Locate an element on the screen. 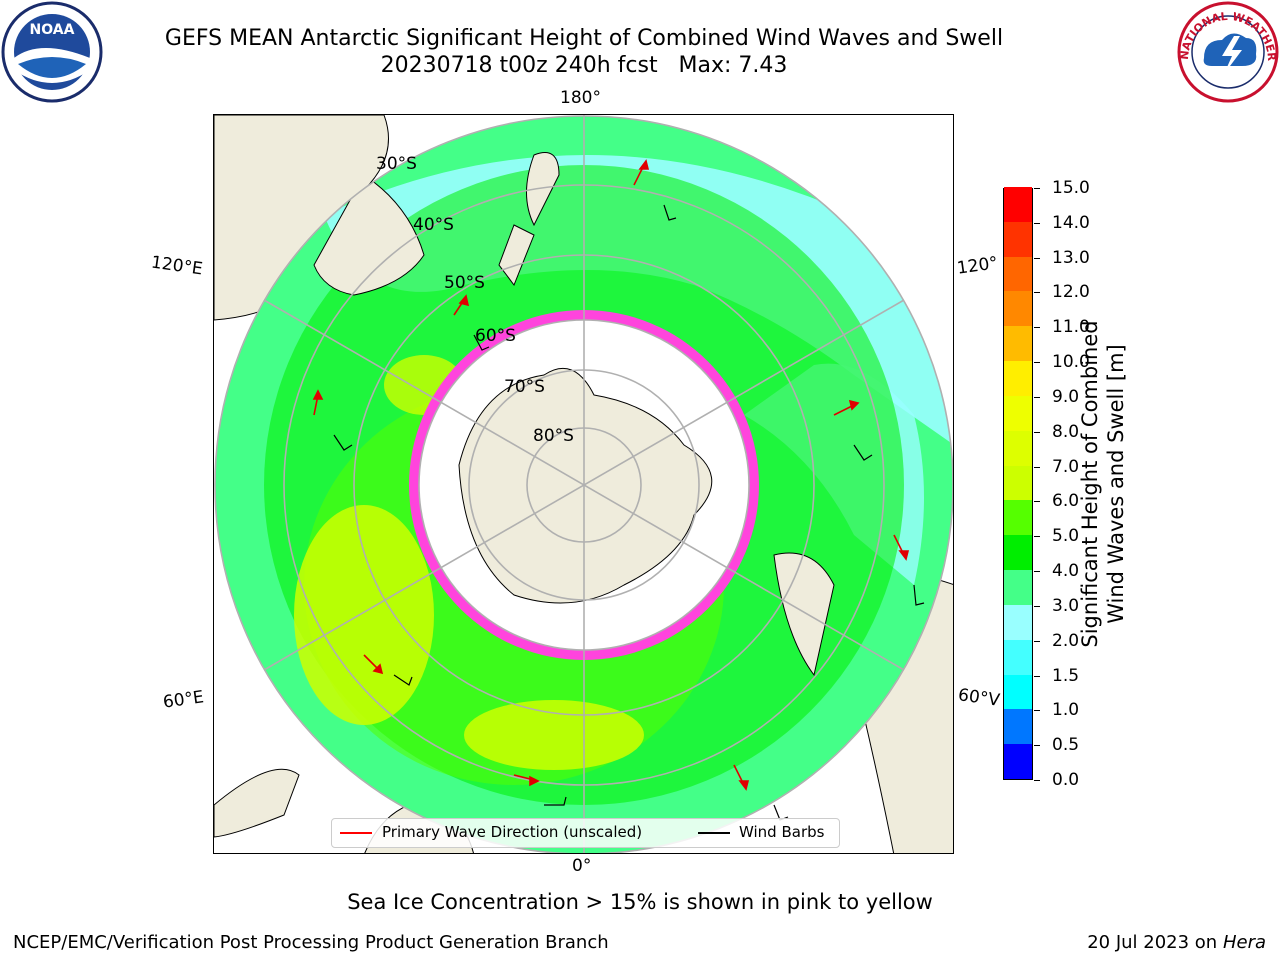 The image size is (1280, 960). colorbar-tick-label: 6.0 is located at coordinates (1066, 501).